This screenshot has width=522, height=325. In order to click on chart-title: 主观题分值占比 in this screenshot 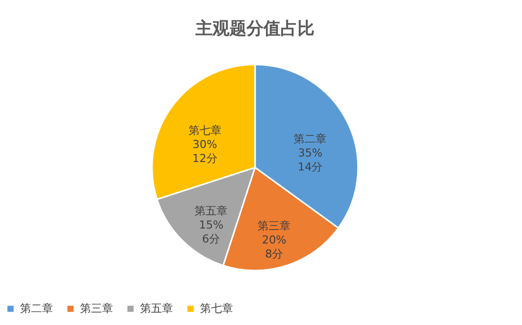, I will do `click(254, 29)`.